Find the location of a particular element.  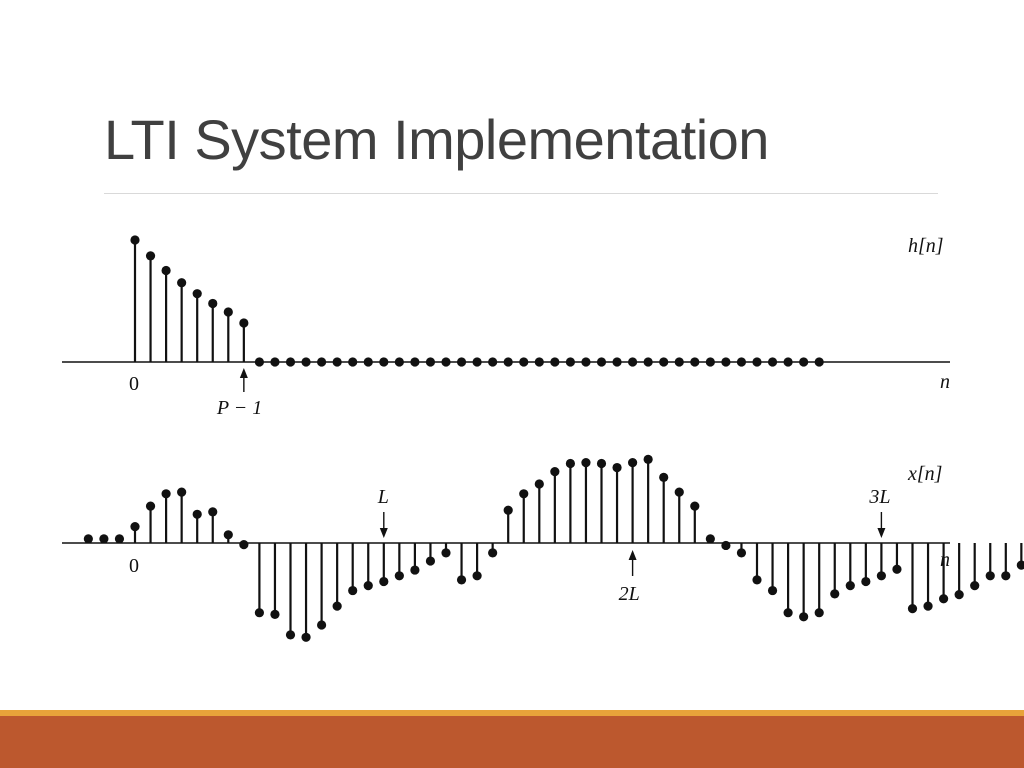

h-tick-label-0: 0 is located at coordinates (134, 384).